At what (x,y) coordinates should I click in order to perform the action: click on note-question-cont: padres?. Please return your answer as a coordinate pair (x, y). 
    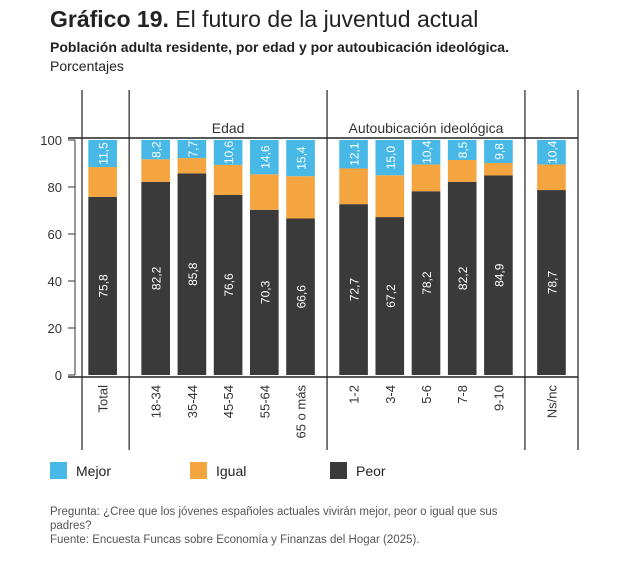
    Looking at the image, I should click on (71, 526).